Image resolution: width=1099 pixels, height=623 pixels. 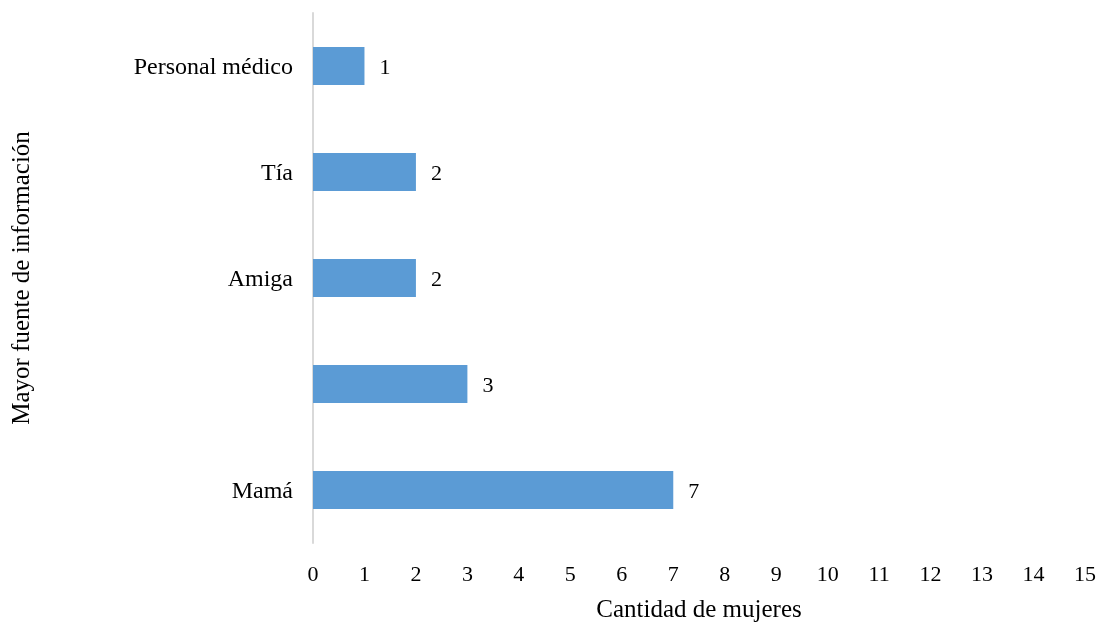 What do you see at coordinates (313, 573) in the screenshot?
I see `x-tick-label: 0` at bounding box center [313, 573].